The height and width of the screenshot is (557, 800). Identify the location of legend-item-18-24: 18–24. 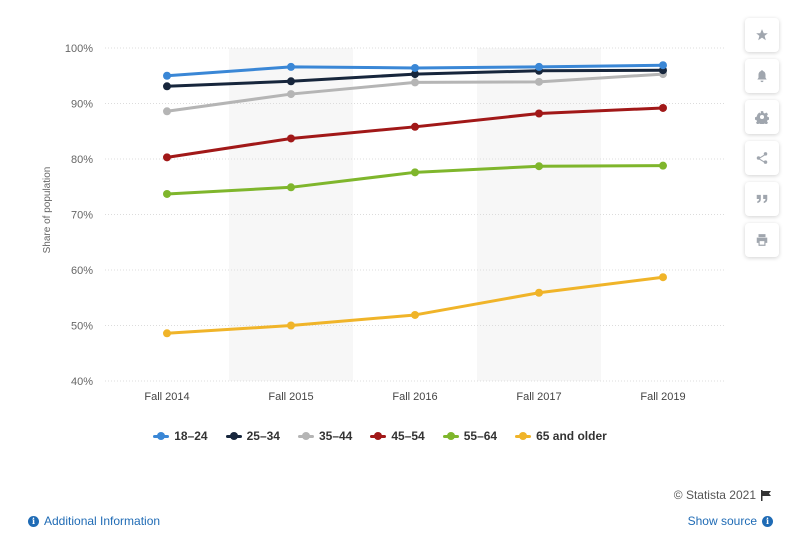
(180, 436).